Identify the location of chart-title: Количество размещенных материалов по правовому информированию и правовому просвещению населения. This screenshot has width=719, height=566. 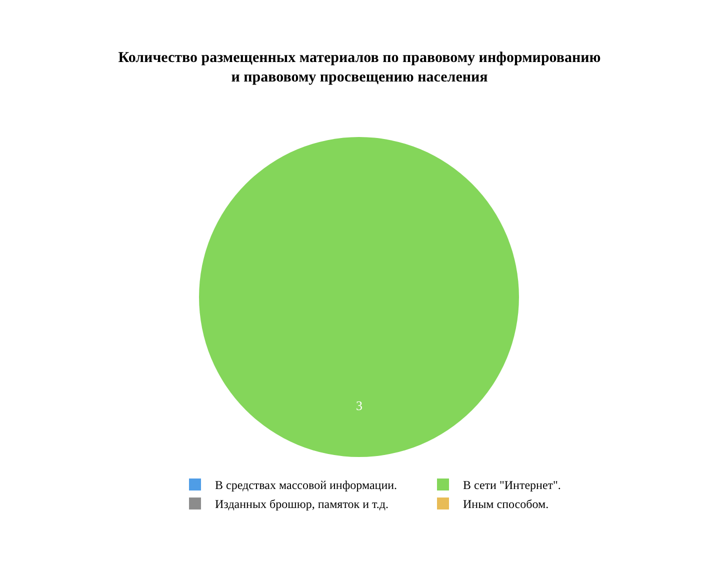
(359, 68).